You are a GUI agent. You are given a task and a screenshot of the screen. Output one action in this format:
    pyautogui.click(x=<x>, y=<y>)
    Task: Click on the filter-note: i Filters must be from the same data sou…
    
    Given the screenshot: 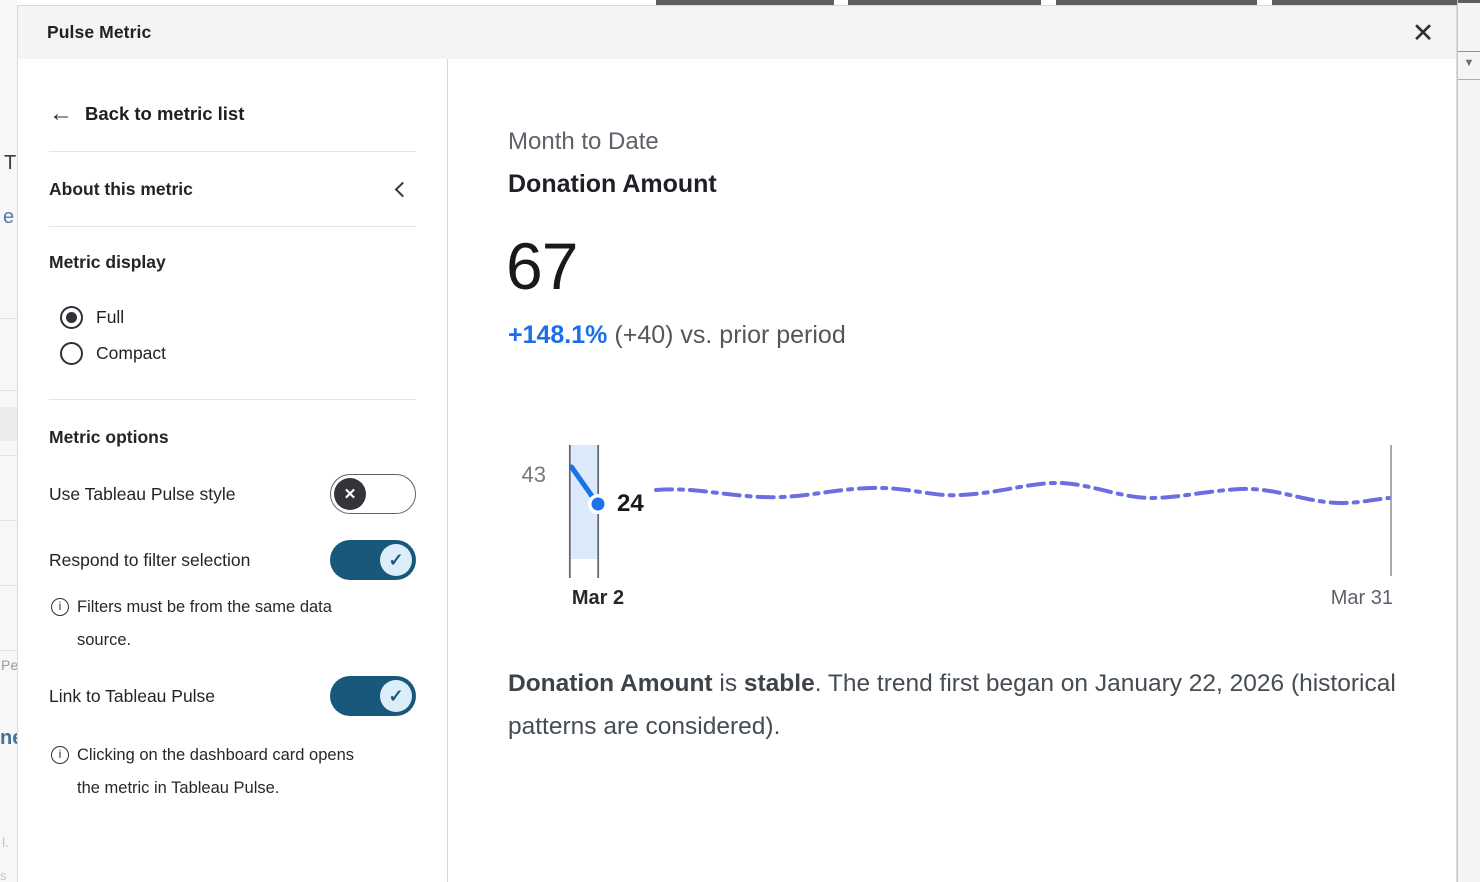 What is the action you would take?
    pyautogui.click(x=221, y=624)
    